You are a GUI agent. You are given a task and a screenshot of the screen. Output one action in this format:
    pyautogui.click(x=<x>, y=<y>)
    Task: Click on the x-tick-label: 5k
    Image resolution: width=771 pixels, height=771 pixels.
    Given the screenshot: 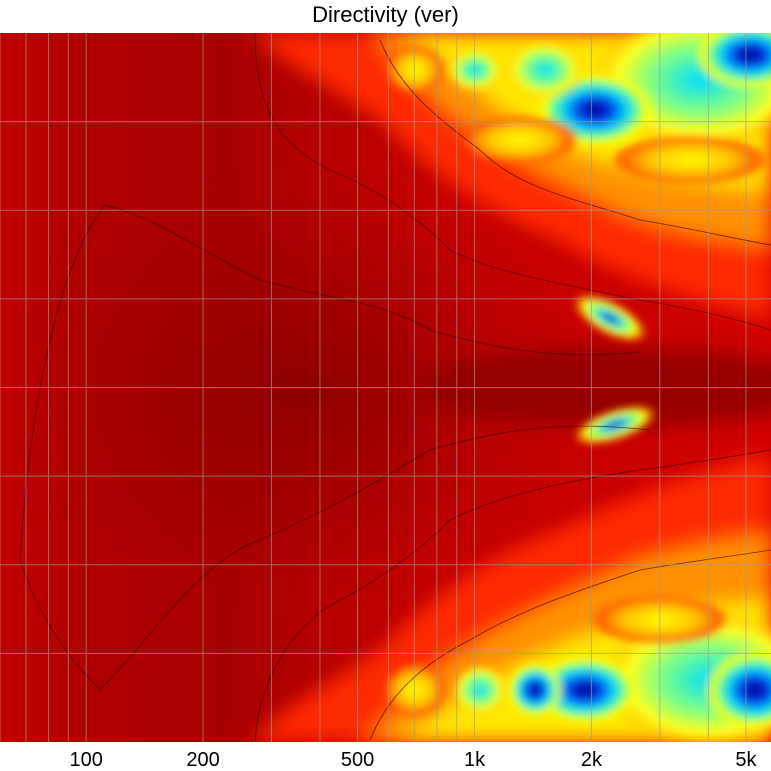 What is the action you would take?
    pyautogui.click(x=746, y=760)
    